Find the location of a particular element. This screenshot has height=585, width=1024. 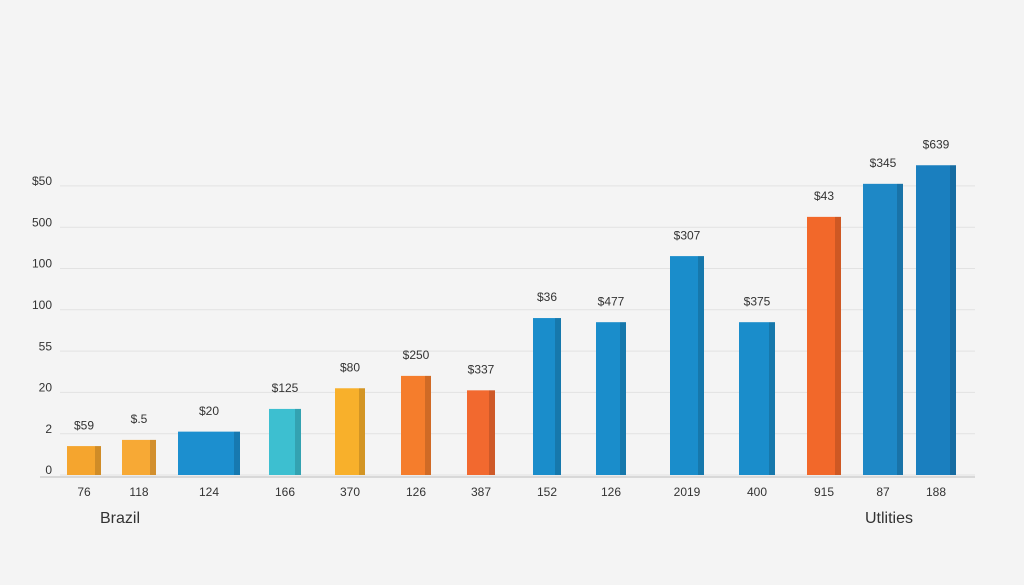

x-tick-label: 166 is located at coordinates (285, 492).